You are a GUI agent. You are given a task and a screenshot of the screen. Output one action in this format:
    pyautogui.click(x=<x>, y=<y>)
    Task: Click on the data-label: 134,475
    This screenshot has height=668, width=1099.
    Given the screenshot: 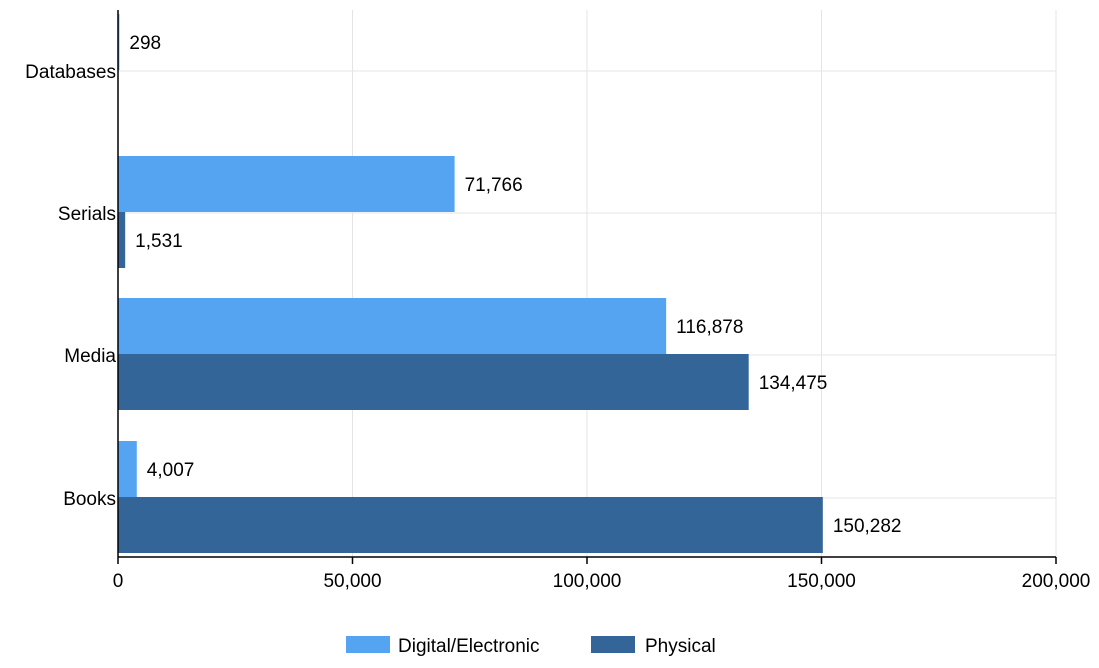 What is the action you would take?
    pyautogui.click(x=793, y=383)
    